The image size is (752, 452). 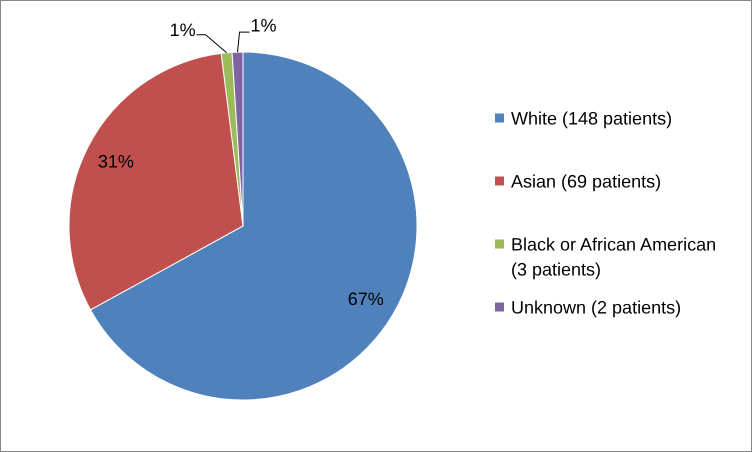 What do you see at coordinates (596, 307) in the screenshot?
I see `legend-label: Unknown (2 patients)` at bounding box center [596, 307].